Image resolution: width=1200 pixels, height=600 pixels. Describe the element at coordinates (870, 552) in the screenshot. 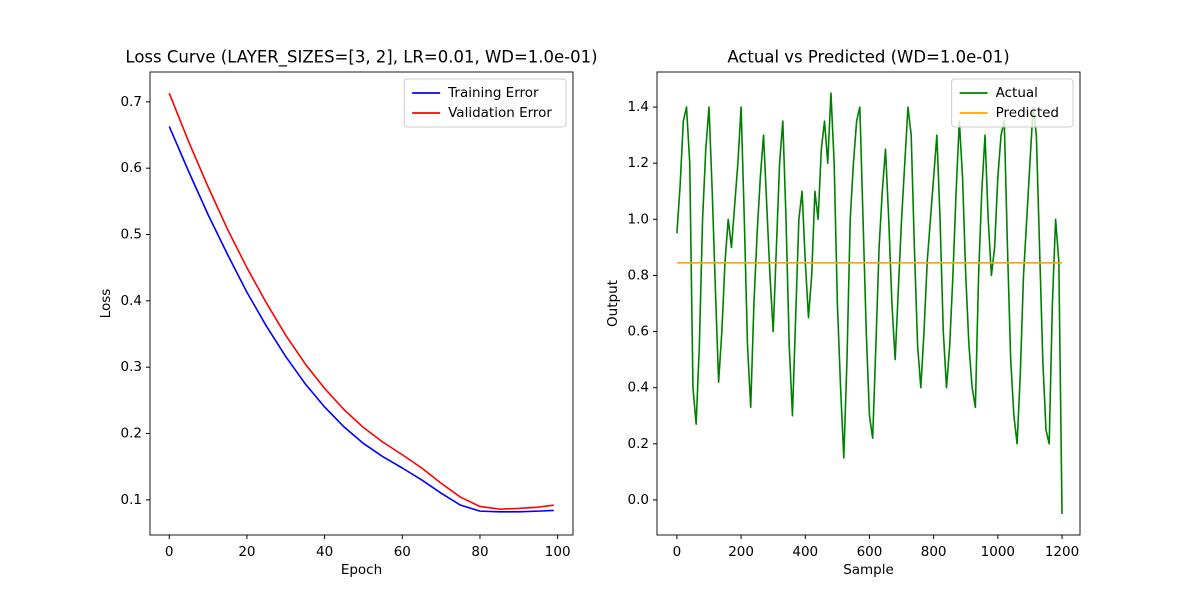

I see `x-tick-label: 600` at that location.